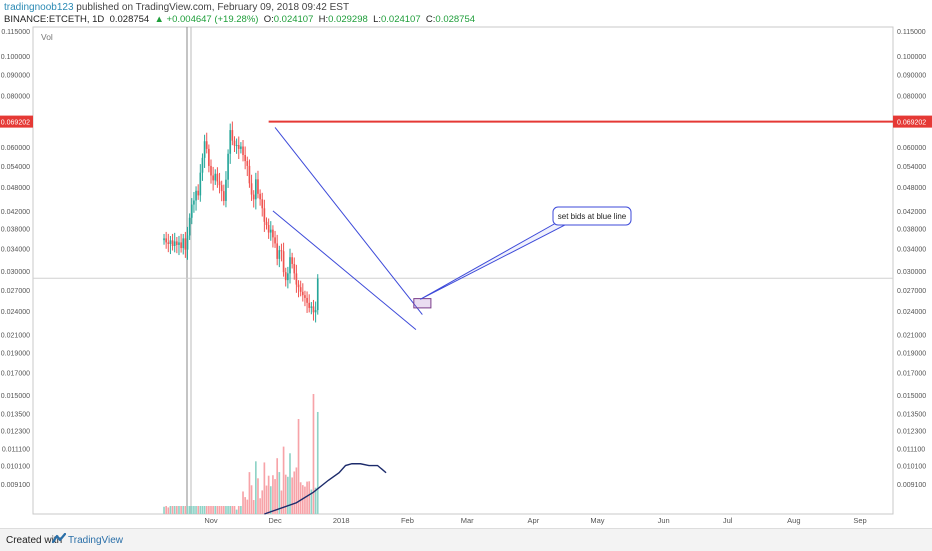 This screenshot has height=551, width=932. What do you see at coordinates (534, 520) in the screenshot?
I see `x-tick: Apr` at bounding box center [534, 520].